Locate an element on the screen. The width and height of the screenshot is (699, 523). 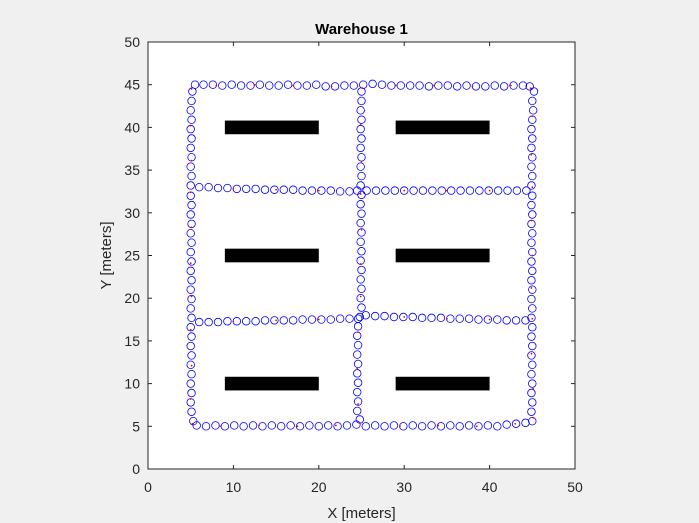
y-tick-label: 15 is located at coordinates (132, 341).